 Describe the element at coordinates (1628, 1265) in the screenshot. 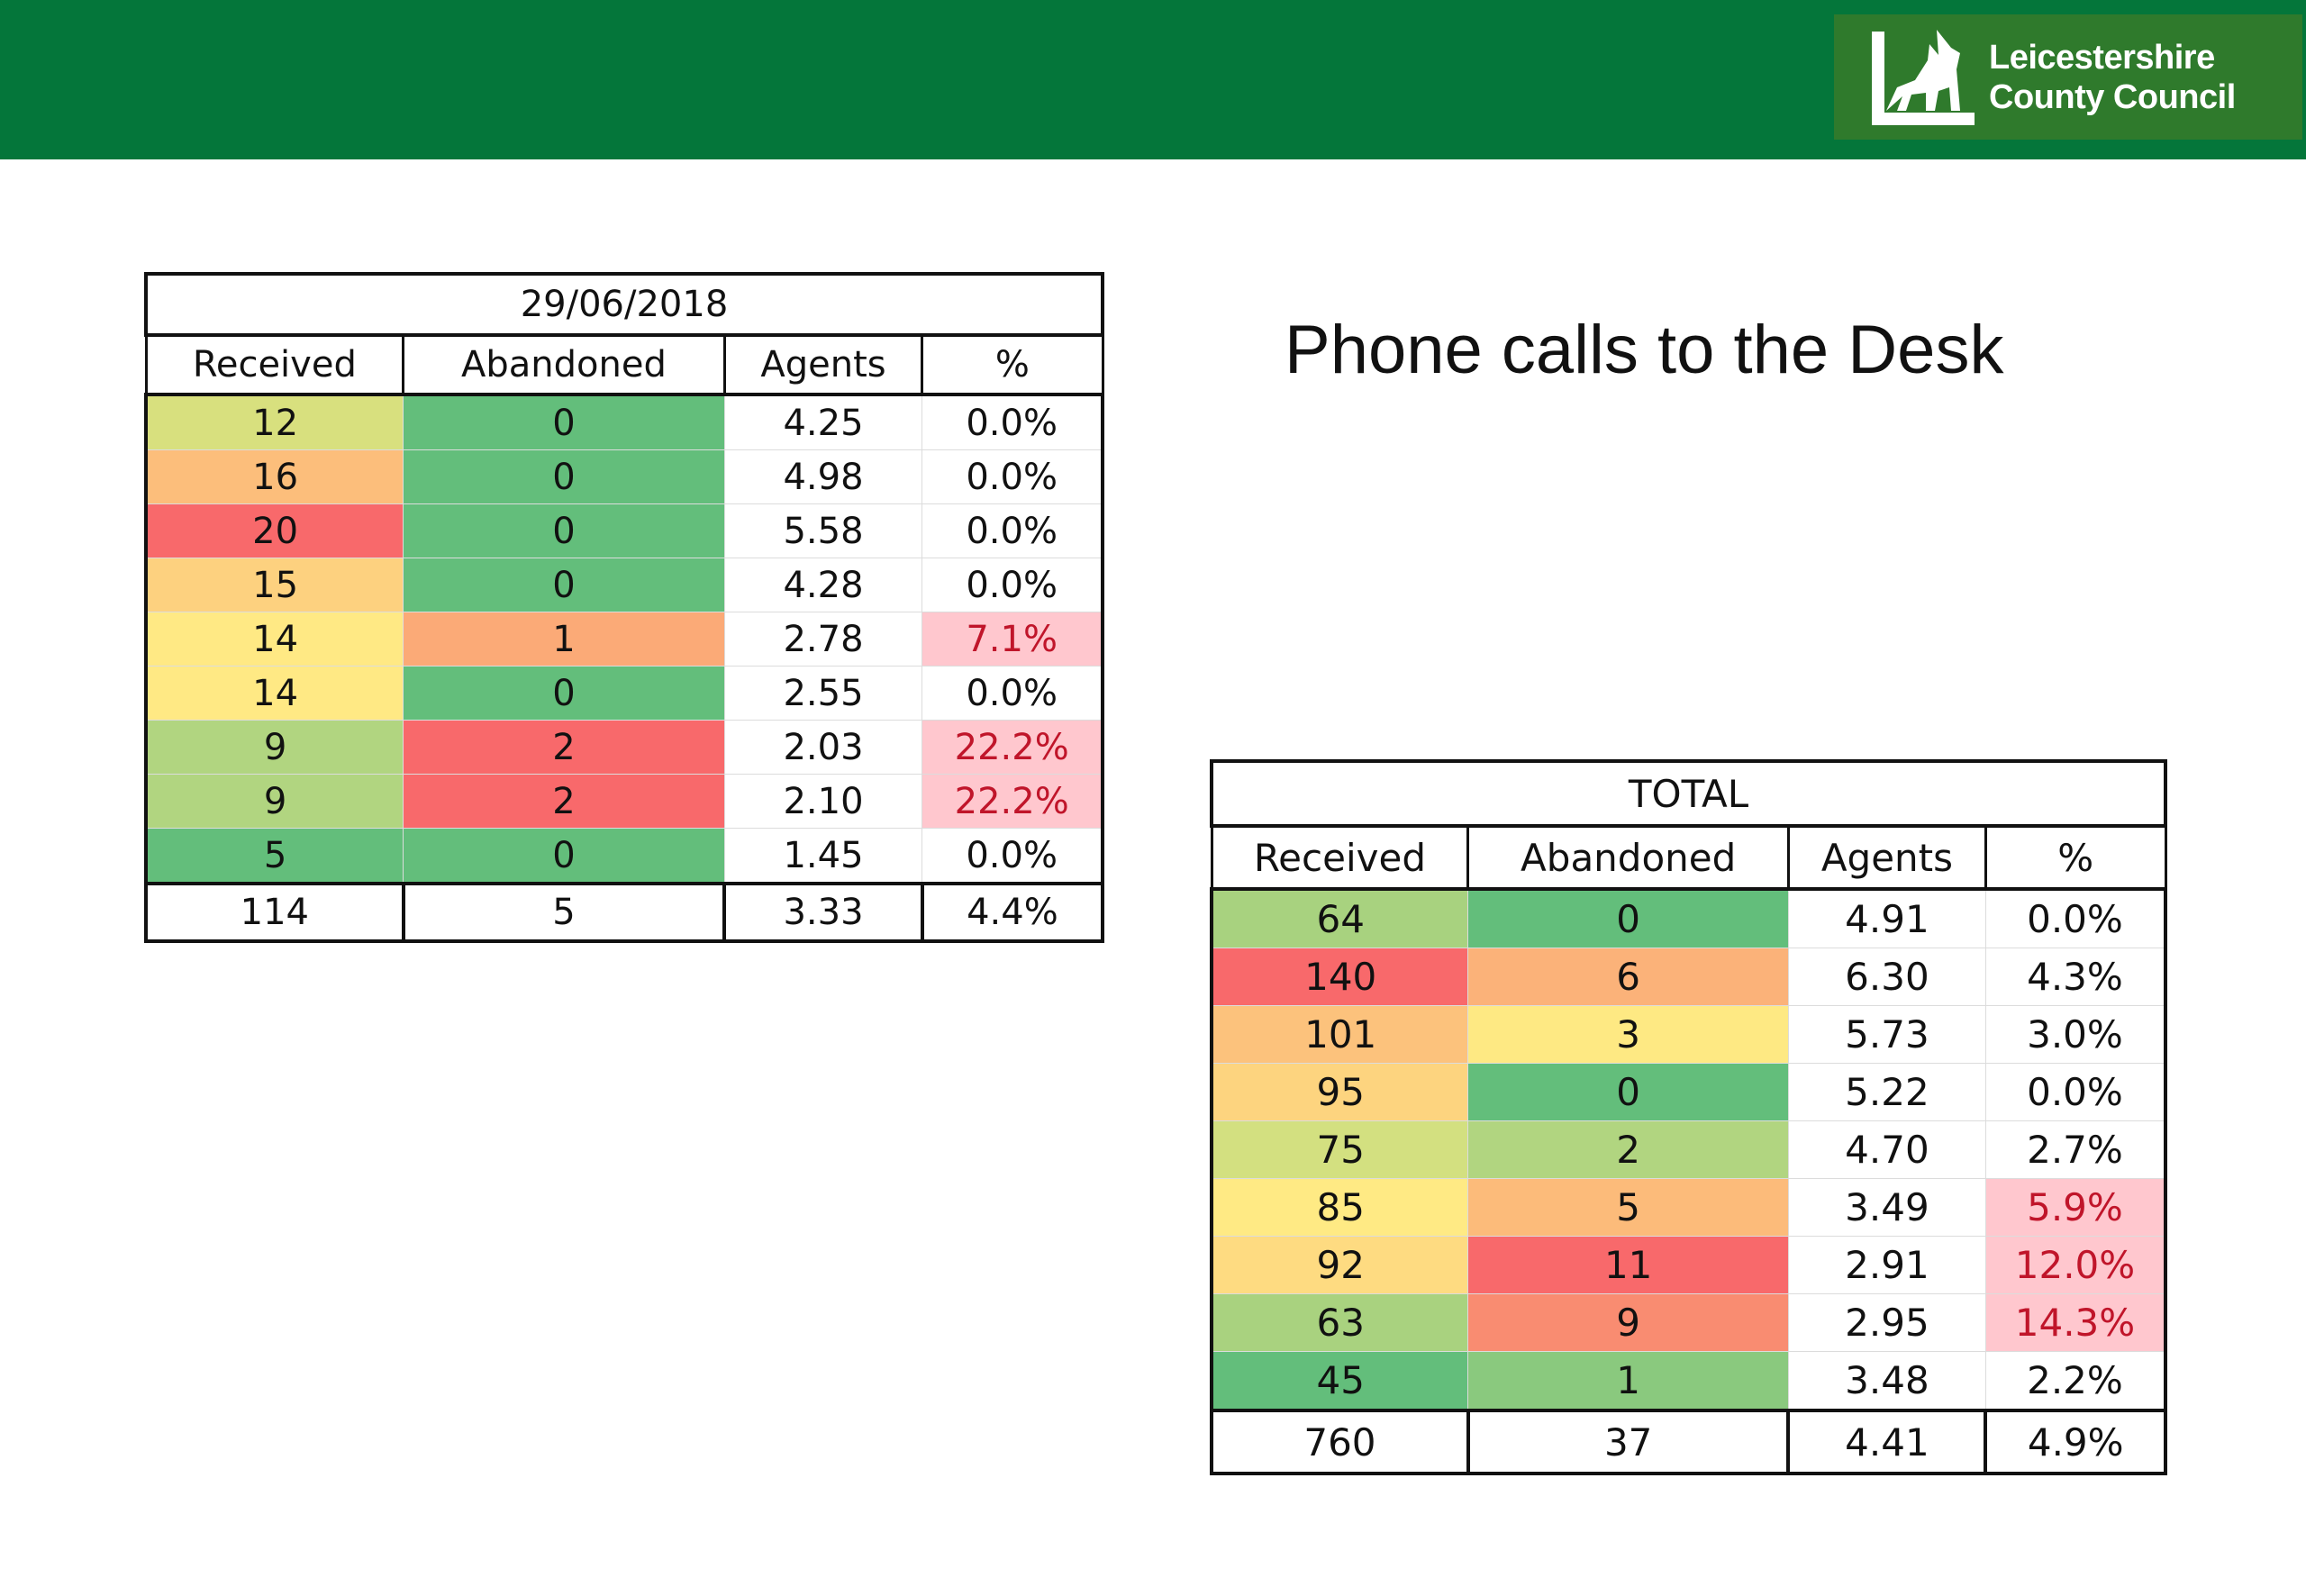

I see `cell-abandoned: 11` at that location.